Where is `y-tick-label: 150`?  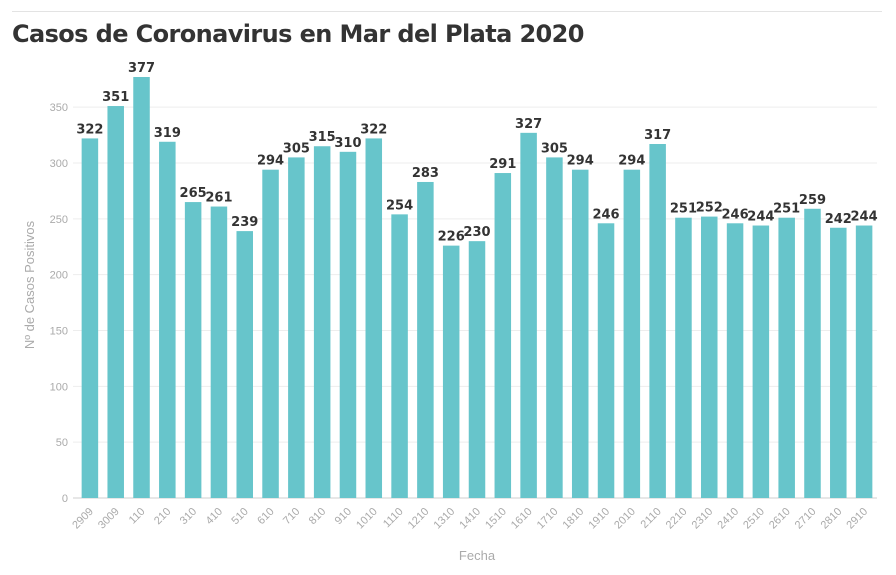 y-tick-label: 150 is located at coordinates (59, 331).